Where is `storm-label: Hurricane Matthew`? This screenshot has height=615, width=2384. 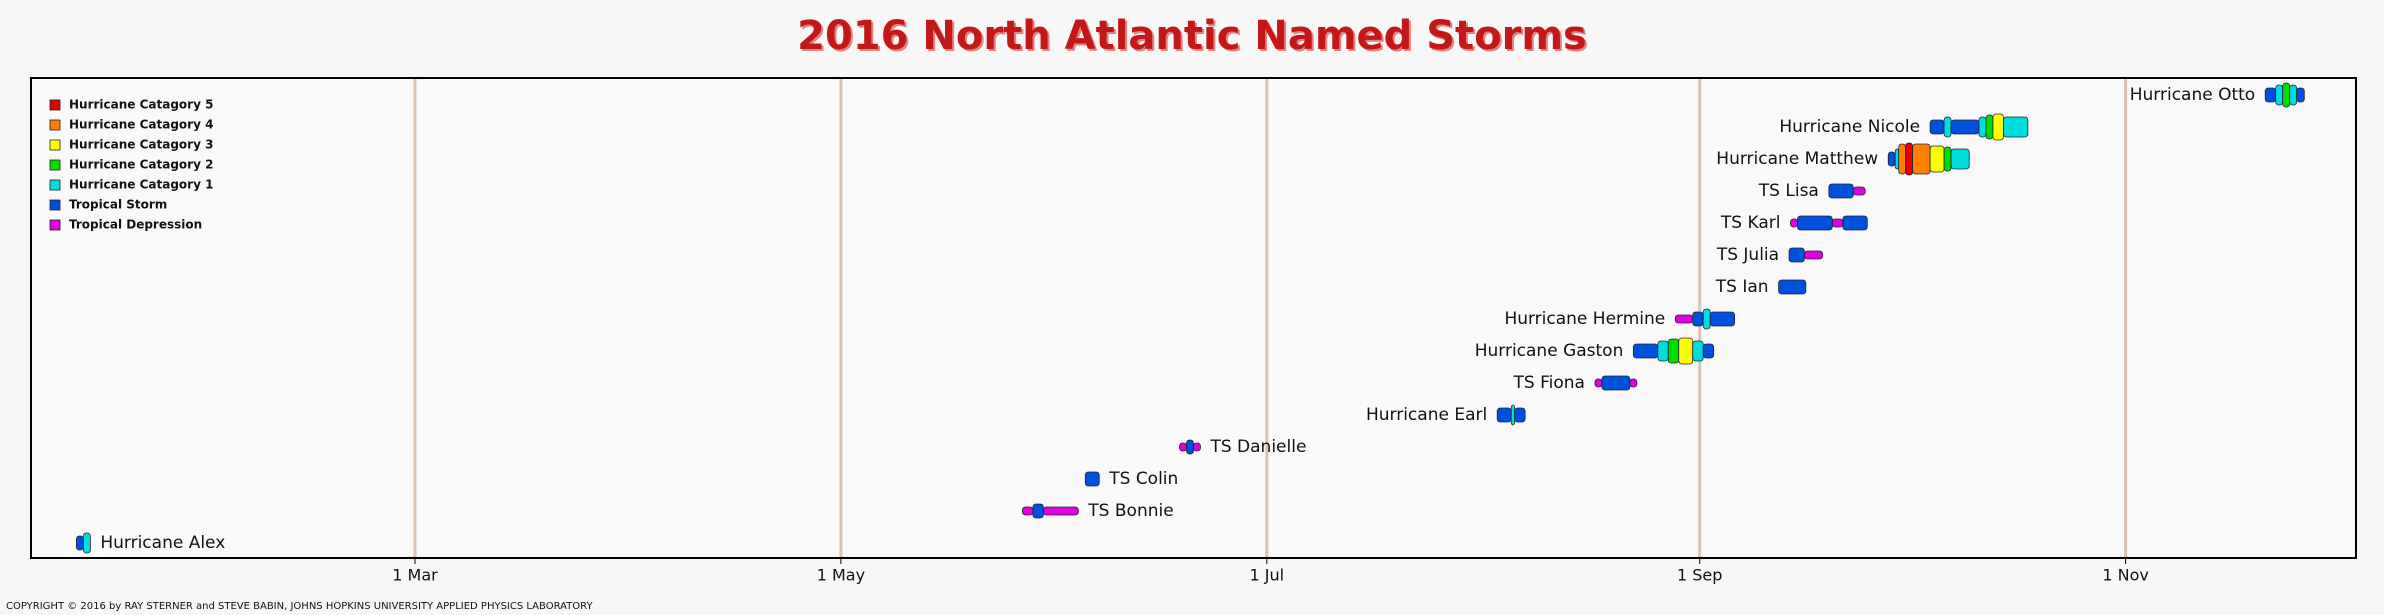 storm-label: Hurricane Matthew is located at coordinates (1797, 159).